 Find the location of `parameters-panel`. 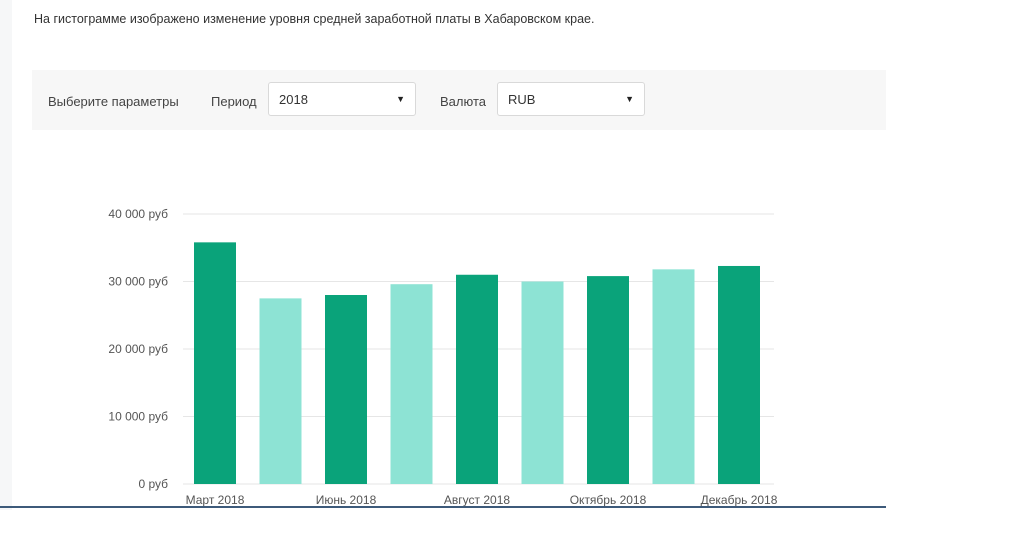

parameters-panel is located at coordinates (459, 100).